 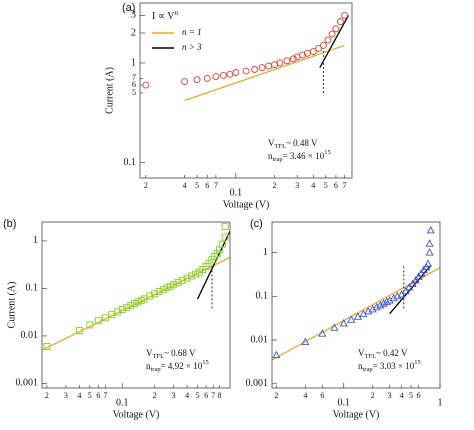 What do you see at coordinates (171, 354) in the screenshot?
I see `annotation: VTFL~ 0.68 V` at bounding box center [171, 354].